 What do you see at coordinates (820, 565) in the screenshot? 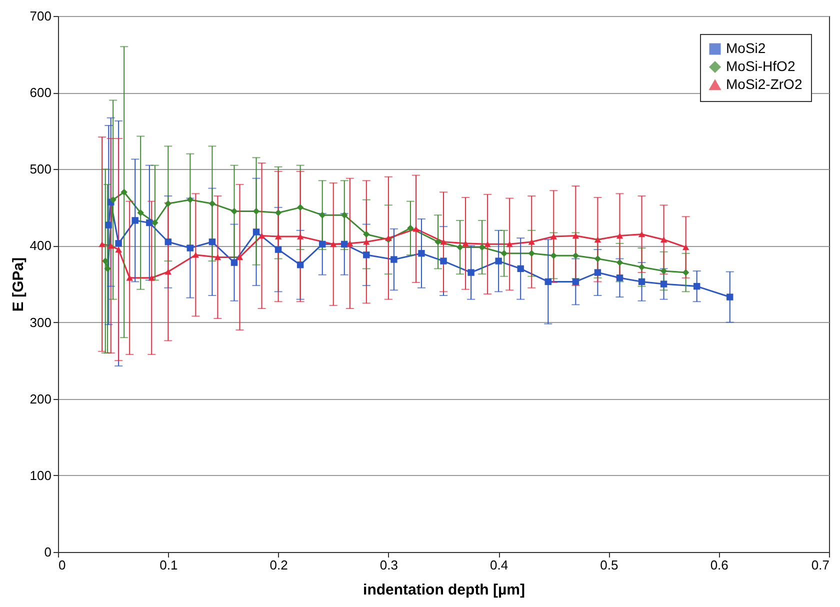
I see `x-tick-label: 0.7` at bounding box center [820, 565].